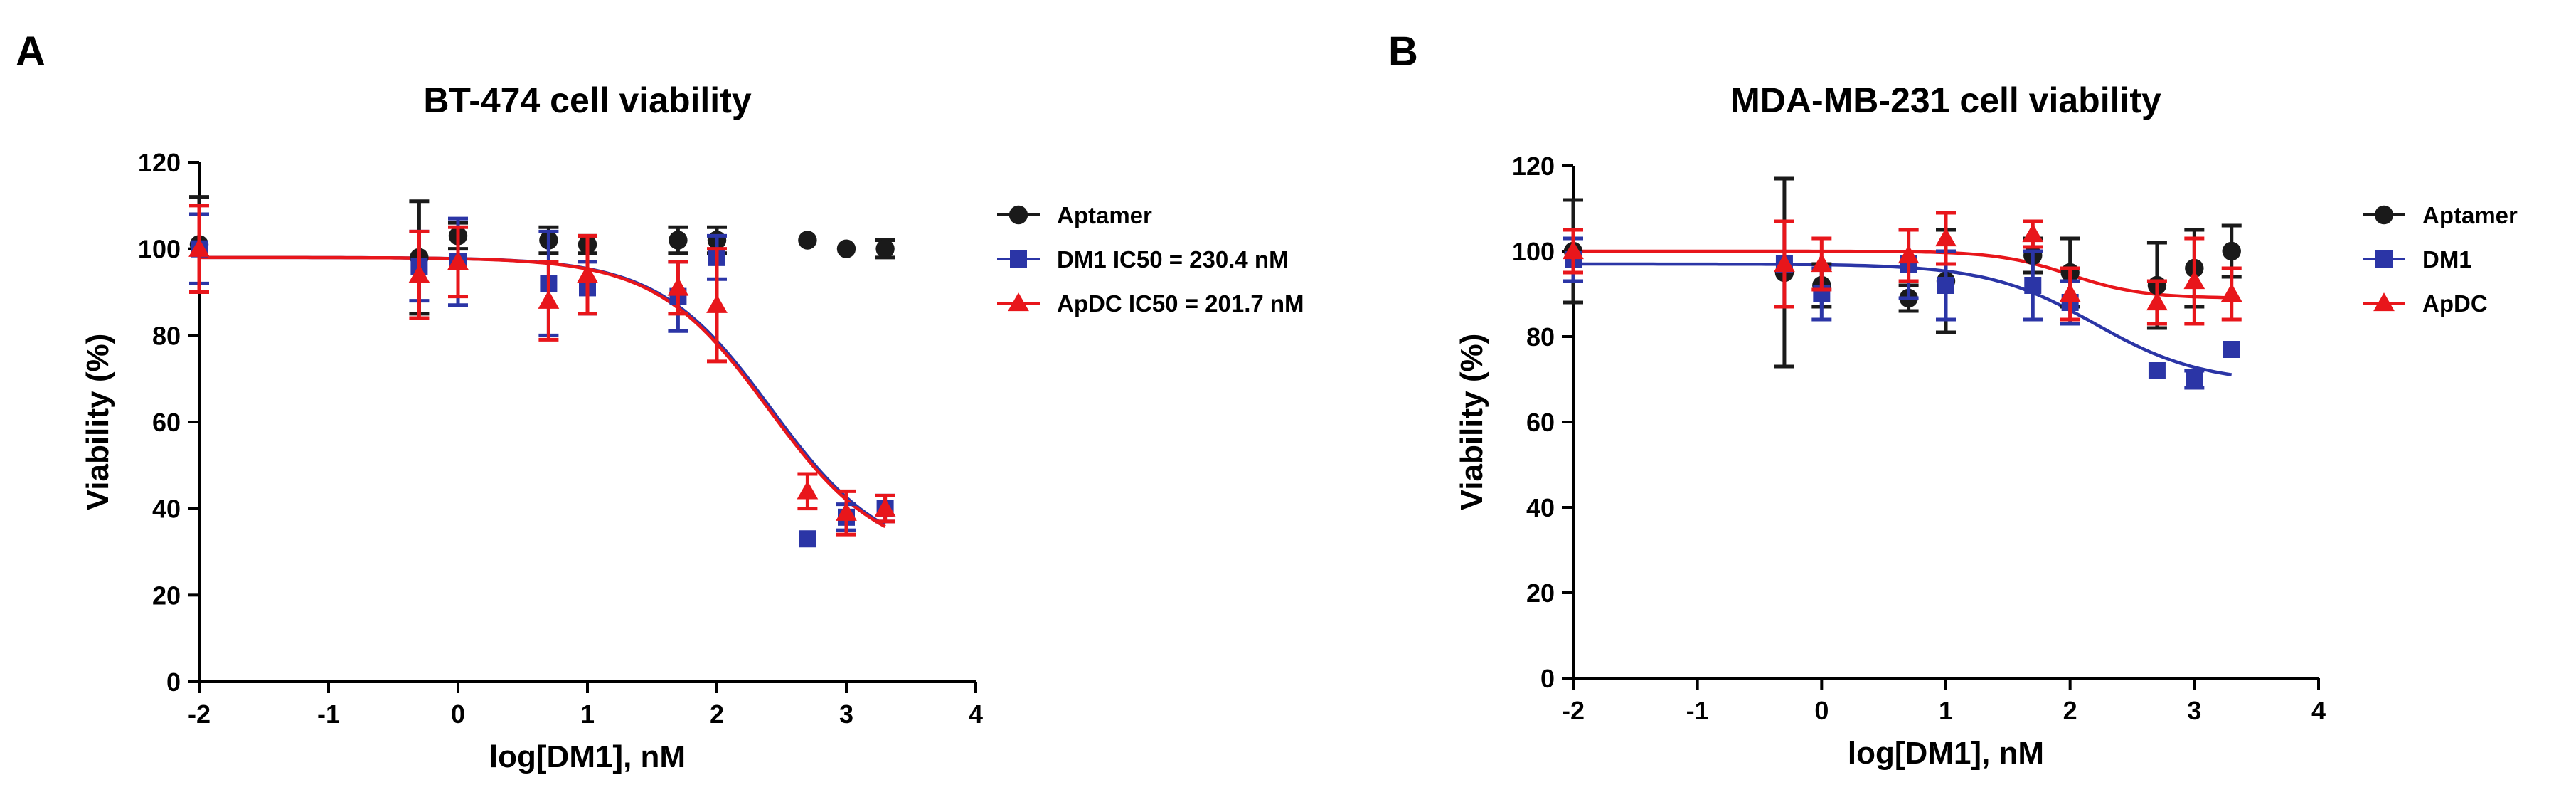  What do you see at coordinates (31, 52) in the screenshot?
I see `panel-letter: A` at bounding box center [31, 52].